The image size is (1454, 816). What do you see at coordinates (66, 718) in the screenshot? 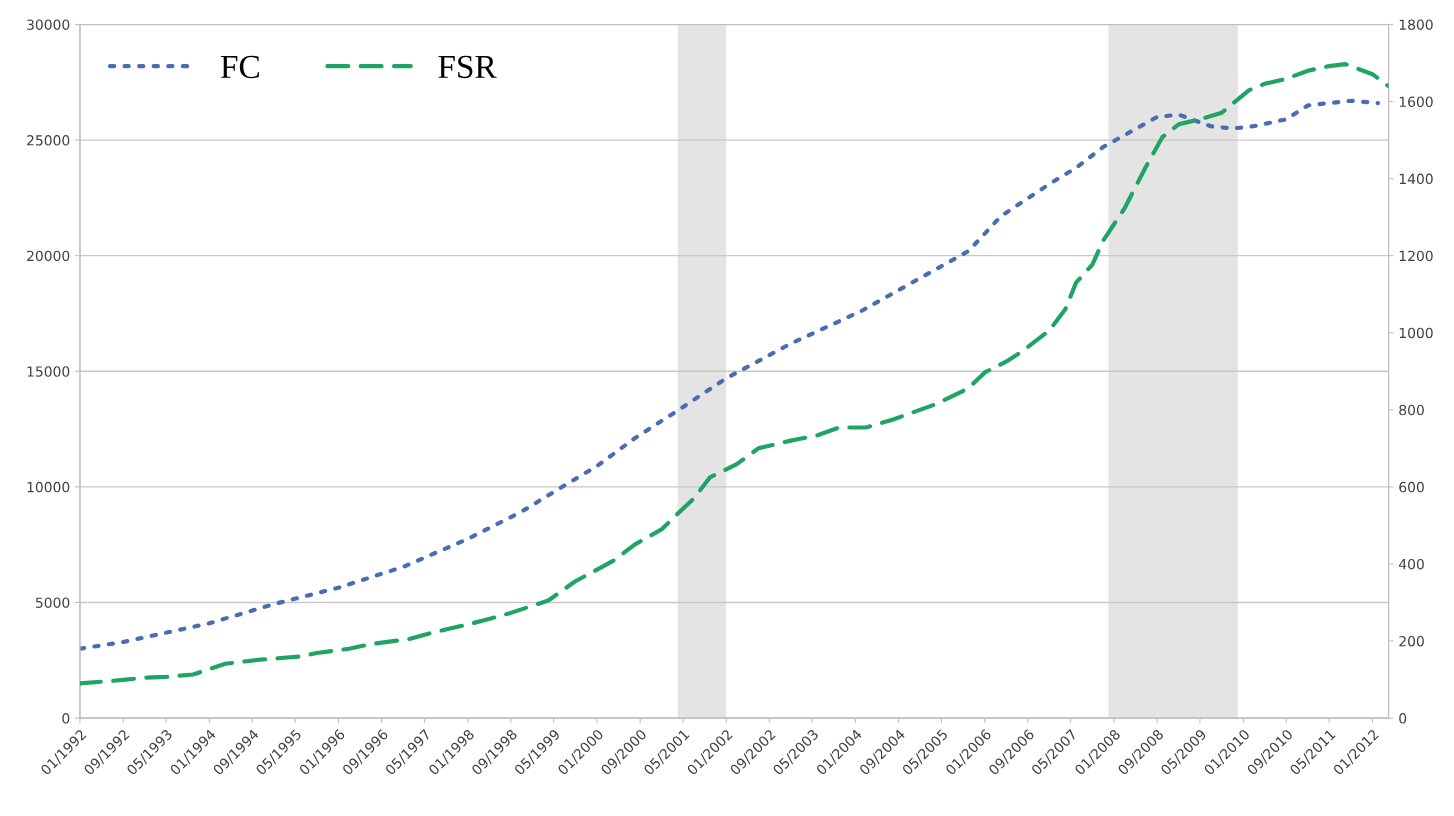
I see `y-tick-label: 0` at bounding box center [66, 718].